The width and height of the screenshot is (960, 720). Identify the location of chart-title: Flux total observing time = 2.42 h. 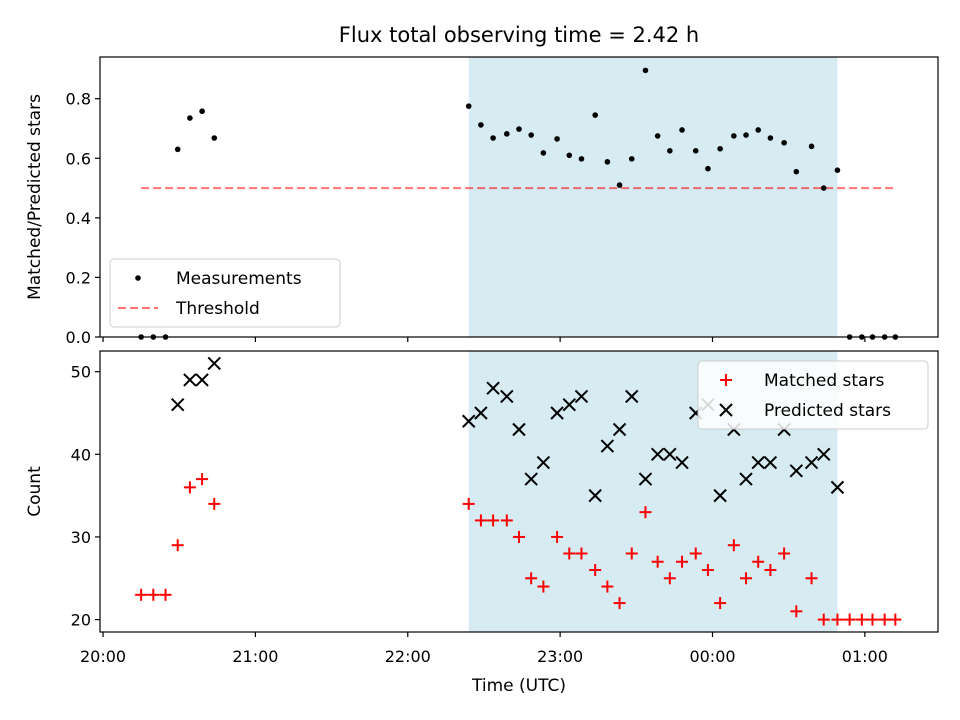
(519, 35).